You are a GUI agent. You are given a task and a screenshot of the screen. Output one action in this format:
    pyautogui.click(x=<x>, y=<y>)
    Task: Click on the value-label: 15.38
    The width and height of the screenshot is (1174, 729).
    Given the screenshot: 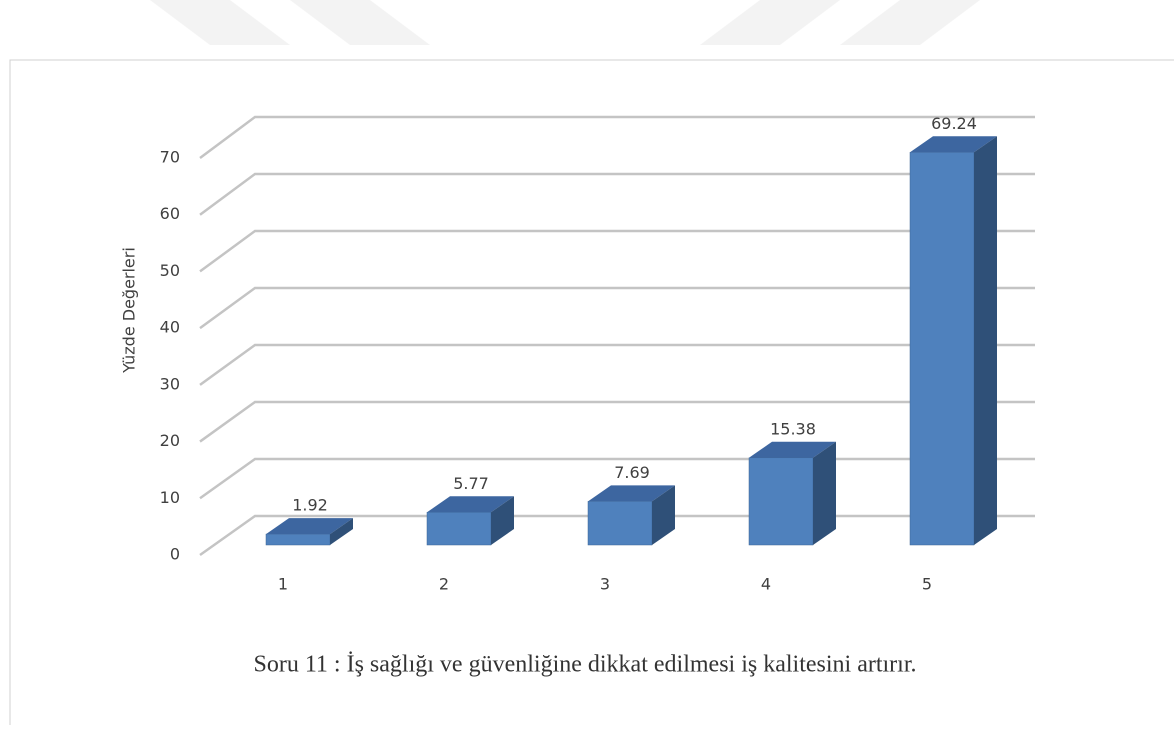 What is the action you would take?
    pyautogui.click(x=793, y=428)
    